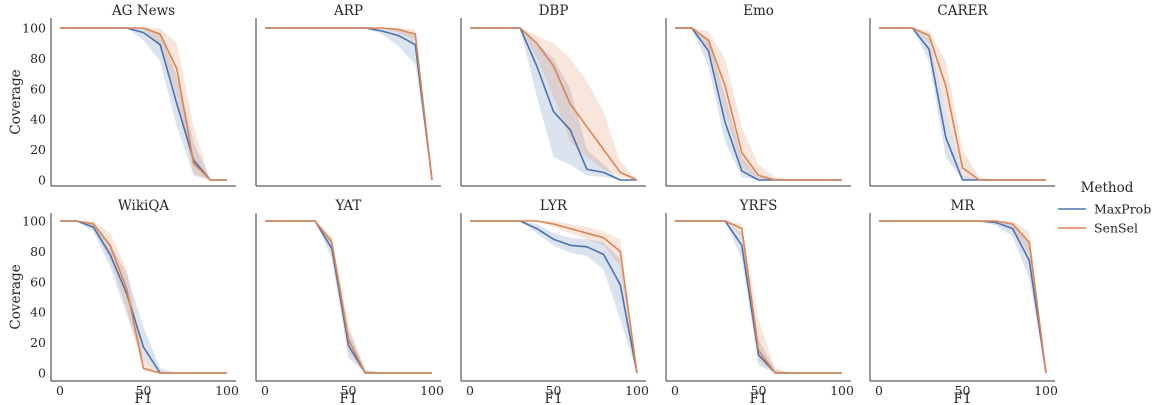  I want to click on panel-title: Emo, so click(758, 11).